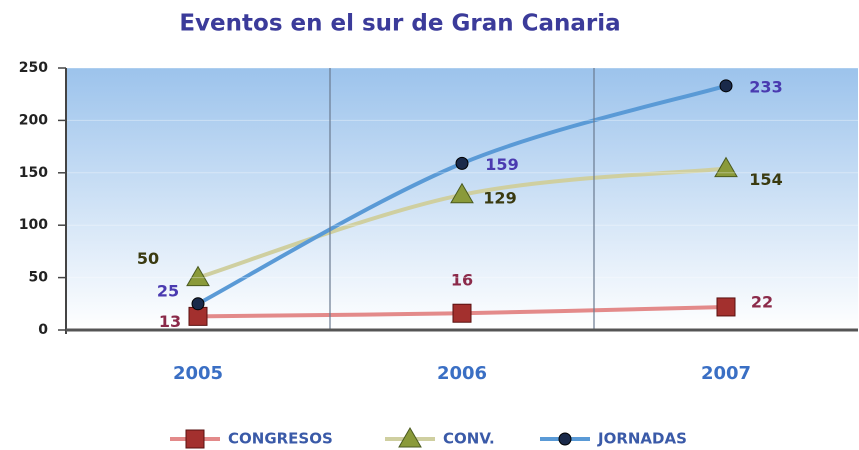  Describe the element at coordinates (466, 301) in the screenshot. I see `series: 13 16 22` at that location.